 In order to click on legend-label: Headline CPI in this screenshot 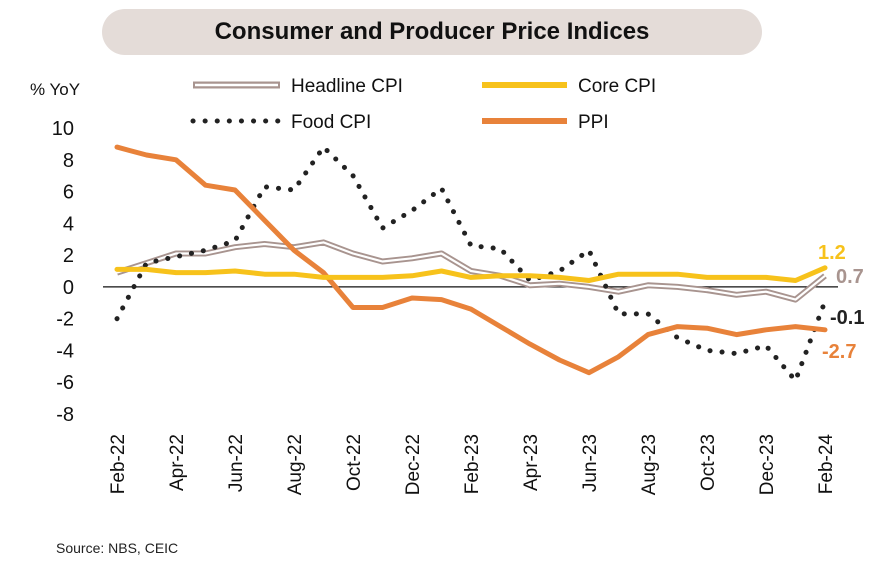, I will do `click(347, 86)`.